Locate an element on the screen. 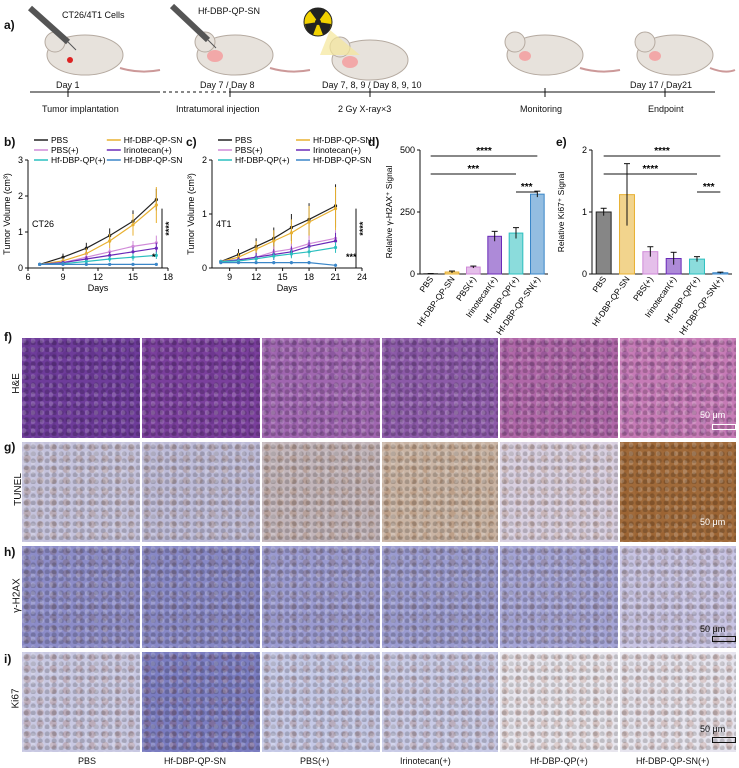  event-label: Tumor implantation is located at coordinates (80, 109).